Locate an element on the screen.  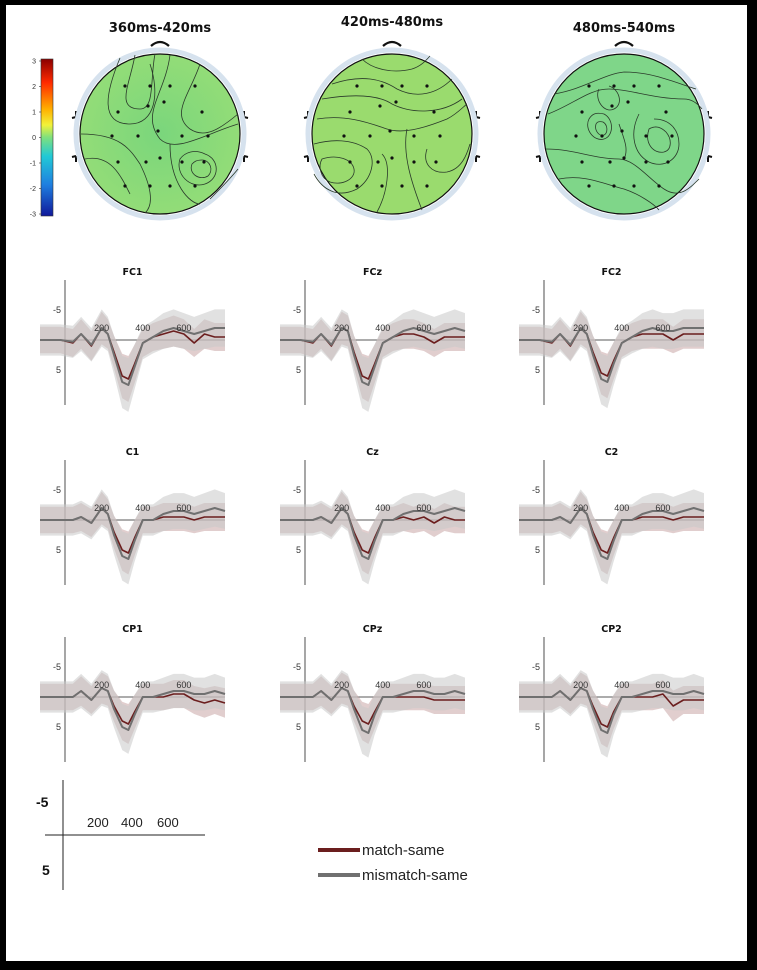
topomap-2: 420ms-480ms is located at coordinates (392, 116).